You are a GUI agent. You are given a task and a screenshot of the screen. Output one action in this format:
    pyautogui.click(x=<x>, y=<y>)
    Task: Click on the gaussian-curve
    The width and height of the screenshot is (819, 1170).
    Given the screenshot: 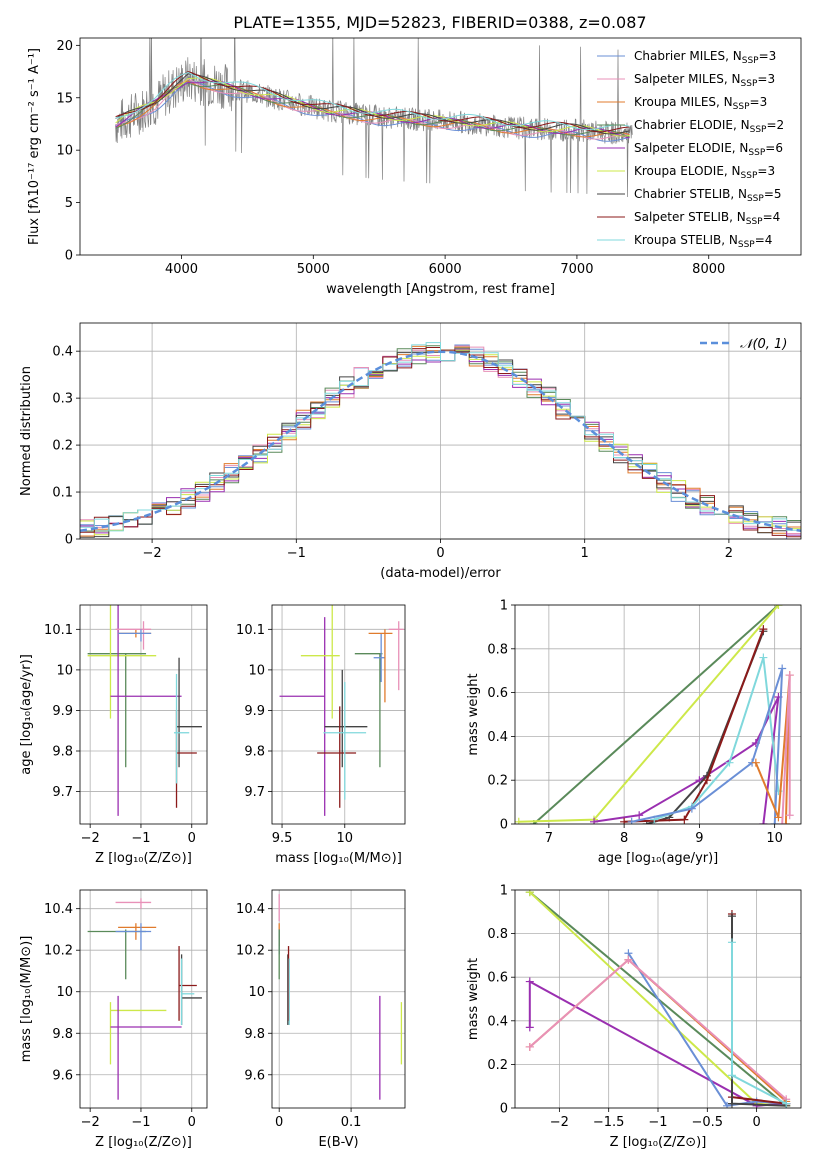 What is the action you would take?
    pyautogui.click(x=440, y=441)
    